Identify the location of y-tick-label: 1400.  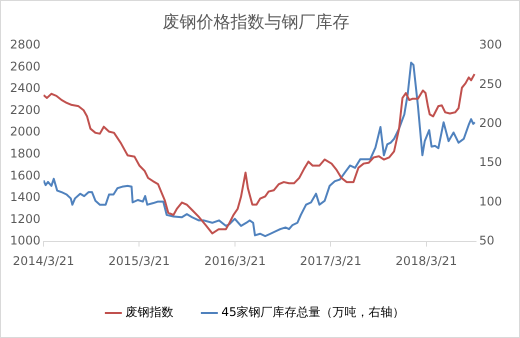
(25, 197).